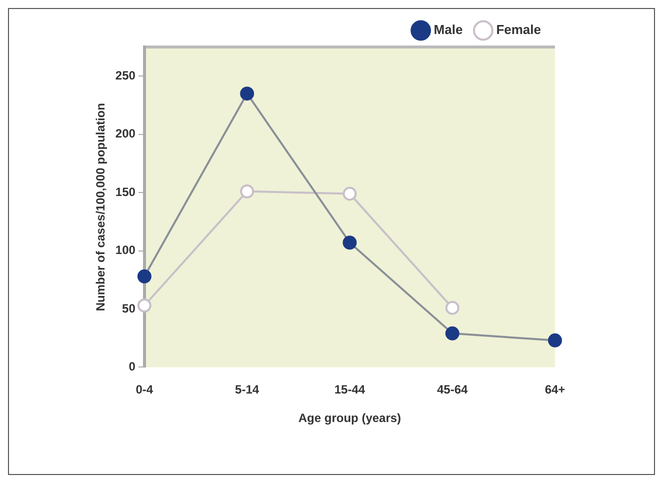 Image resolution: width=665 pixels, height=485 pixels. Describe the element at coordinates (145, 389) in the screenshot. I see `x-tick-label: 0-4` at that location.